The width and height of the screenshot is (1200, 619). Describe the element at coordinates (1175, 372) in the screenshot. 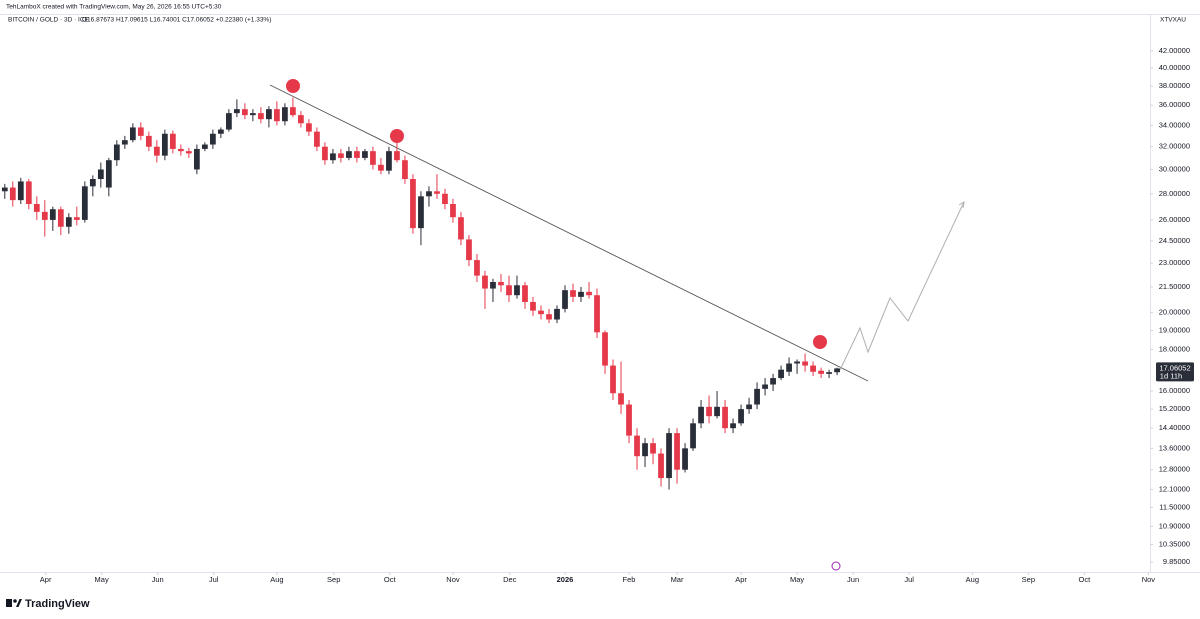

I see `last-price-box` at that location.